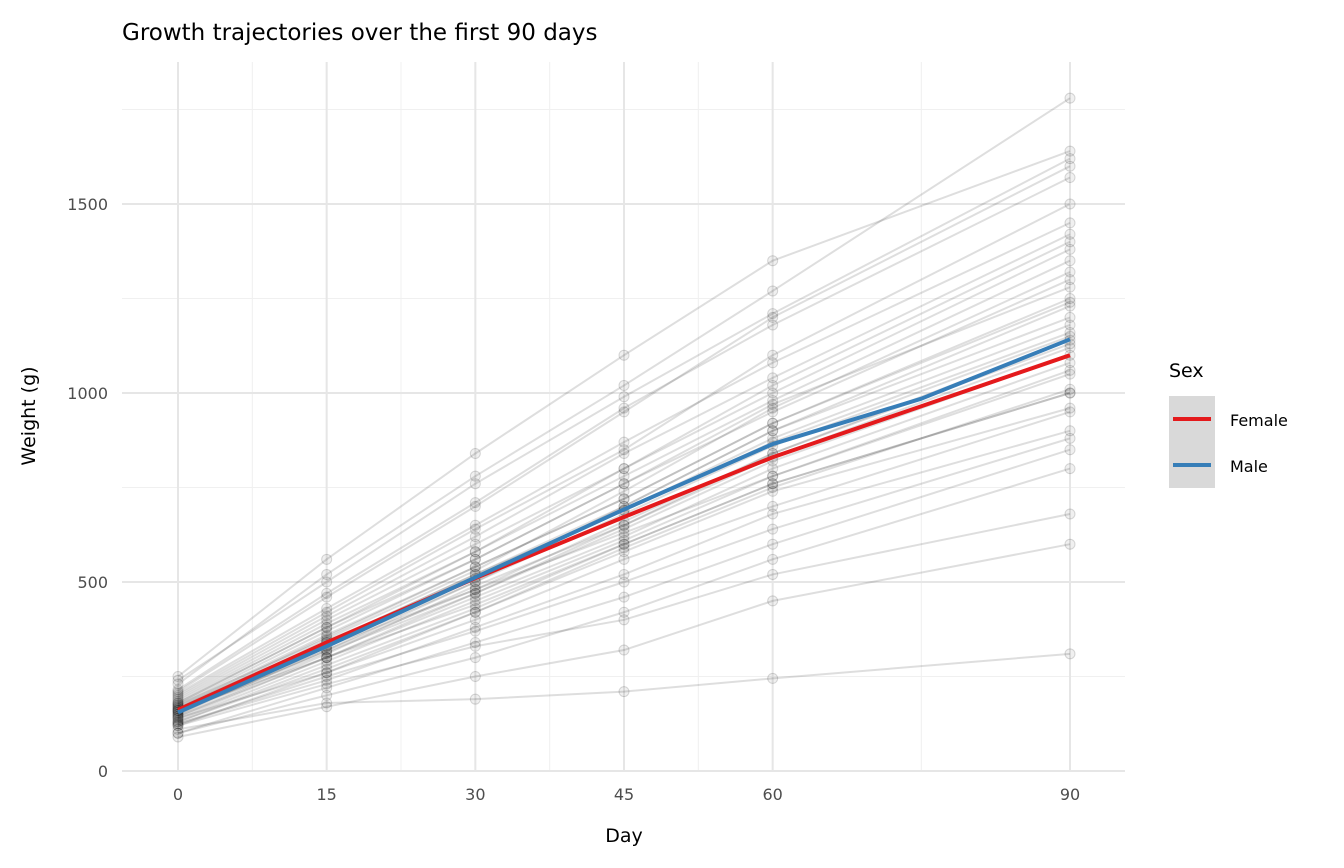 The image size is (1344, 868). I want to click on x-tick-label: 15, so click(326, 794).